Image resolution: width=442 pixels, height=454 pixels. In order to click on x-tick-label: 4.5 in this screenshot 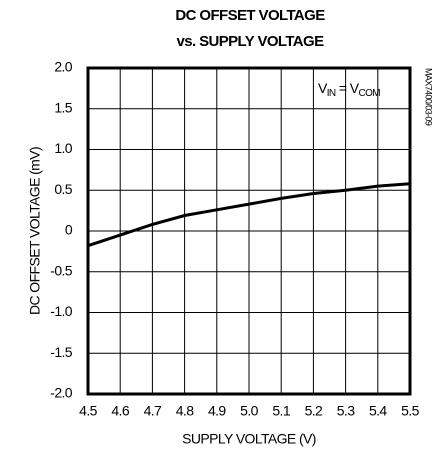, I will do `click(88, 411)`.